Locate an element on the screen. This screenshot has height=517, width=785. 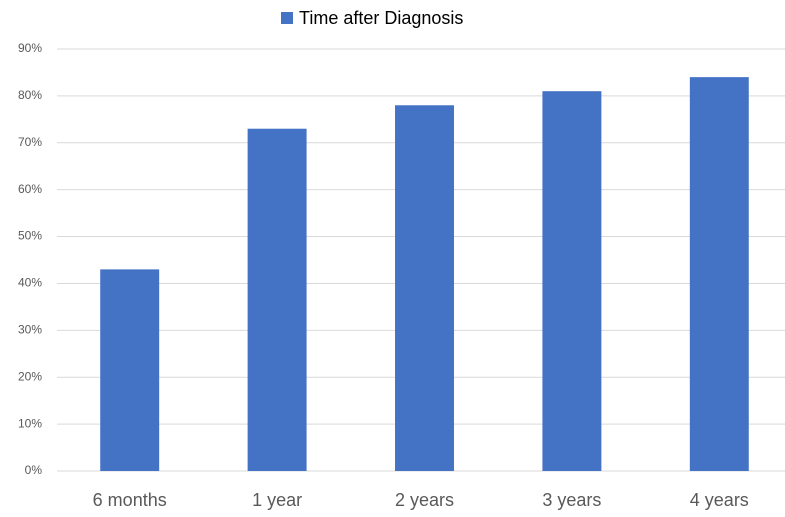
x-tick-label: 4 years is located at coordinates (719, 500).